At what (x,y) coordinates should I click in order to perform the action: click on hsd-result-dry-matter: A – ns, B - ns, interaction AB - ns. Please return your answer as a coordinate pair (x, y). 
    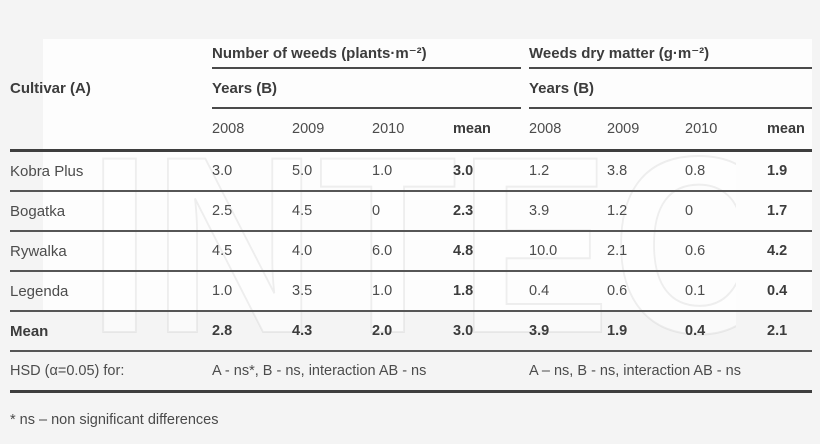
    Looking at the image, I should click on (635, 371).